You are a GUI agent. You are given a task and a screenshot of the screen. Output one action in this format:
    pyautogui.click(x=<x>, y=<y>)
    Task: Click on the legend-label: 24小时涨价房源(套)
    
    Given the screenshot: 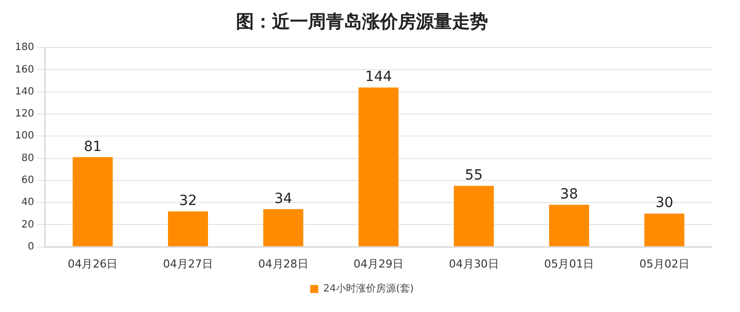 What is the action you would take?
    pyautogui.click(x=368, y=288)
    